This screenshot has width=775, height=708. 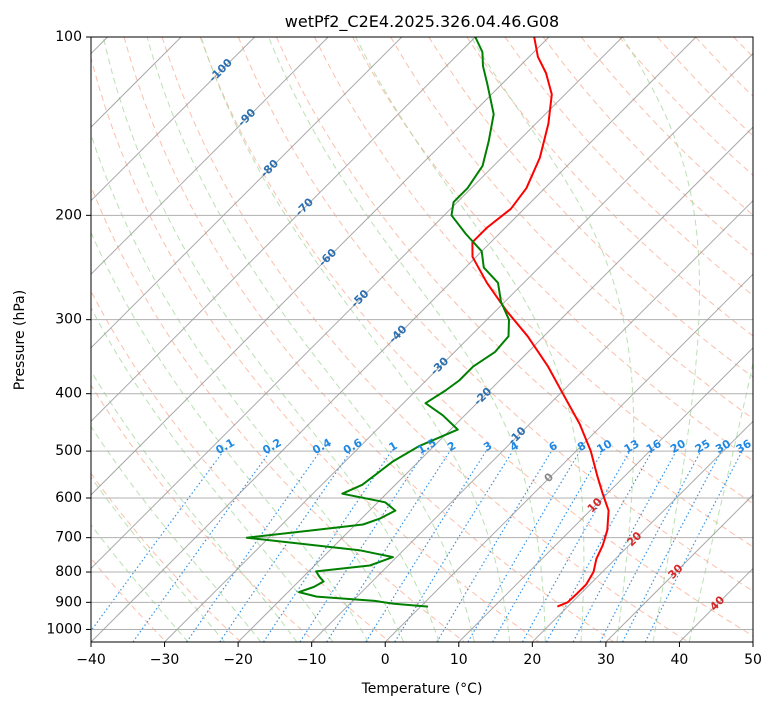 I want to click on y-tick-label: 100, so click(x=68, y=37).